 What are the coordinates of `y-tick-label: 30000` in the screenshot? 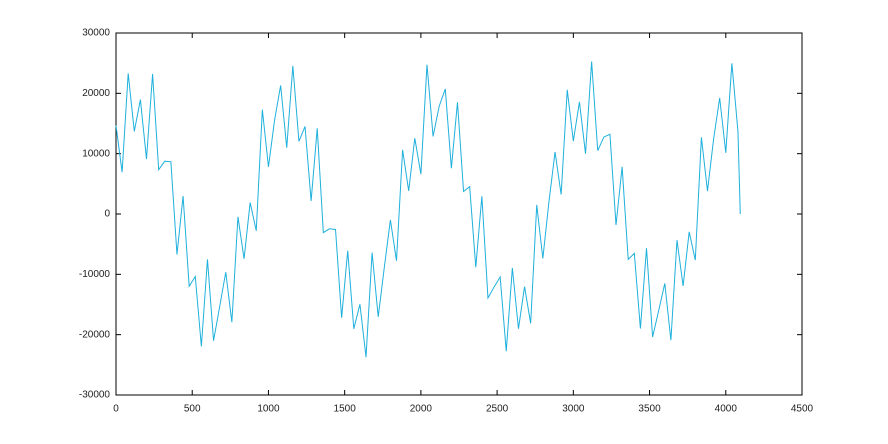 It's located at (96, 33).